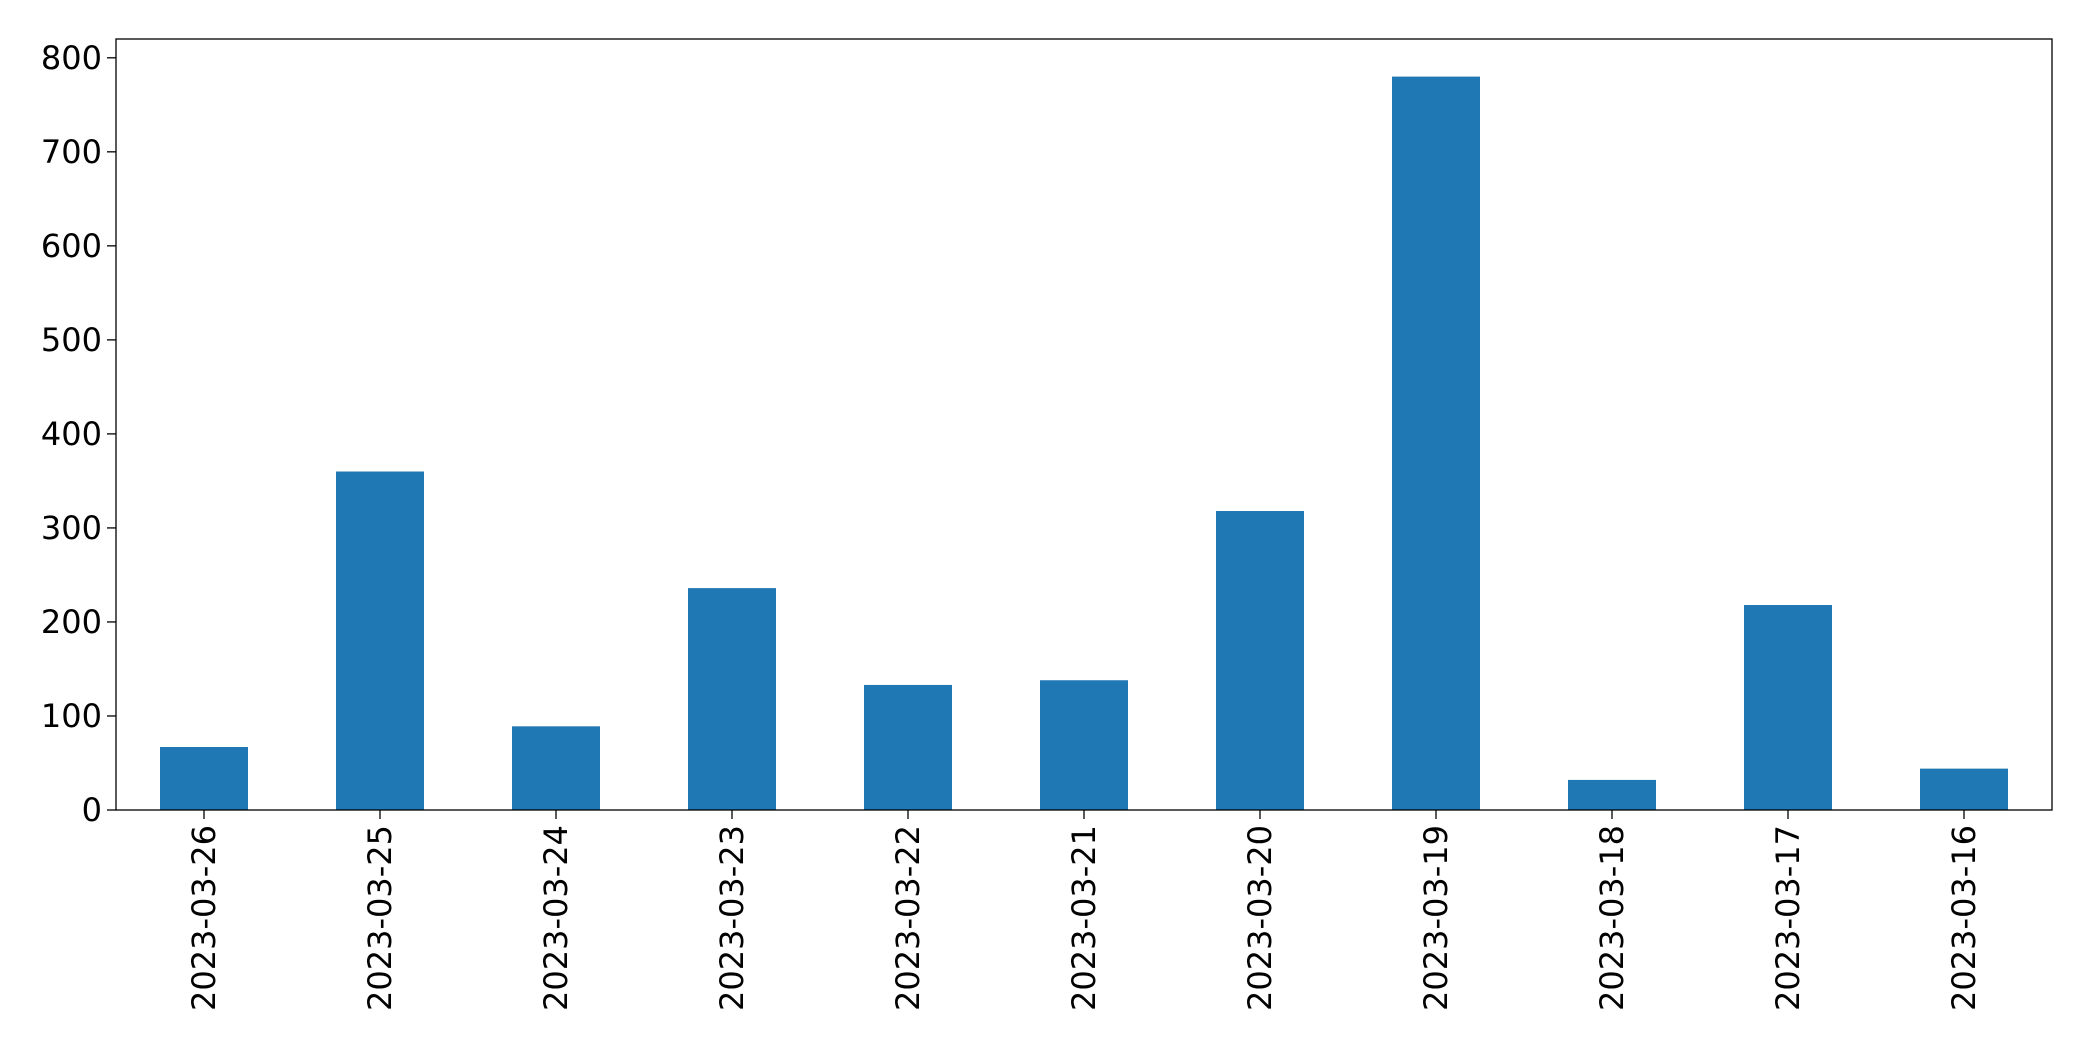 Image resolution: width=2093 pixels, height=1061 pixels. What do you see at coordinates (1788, 918) in the screenshot?
I see `x-tick-label: 2023-03-17` at bounding box center [1788, 918].